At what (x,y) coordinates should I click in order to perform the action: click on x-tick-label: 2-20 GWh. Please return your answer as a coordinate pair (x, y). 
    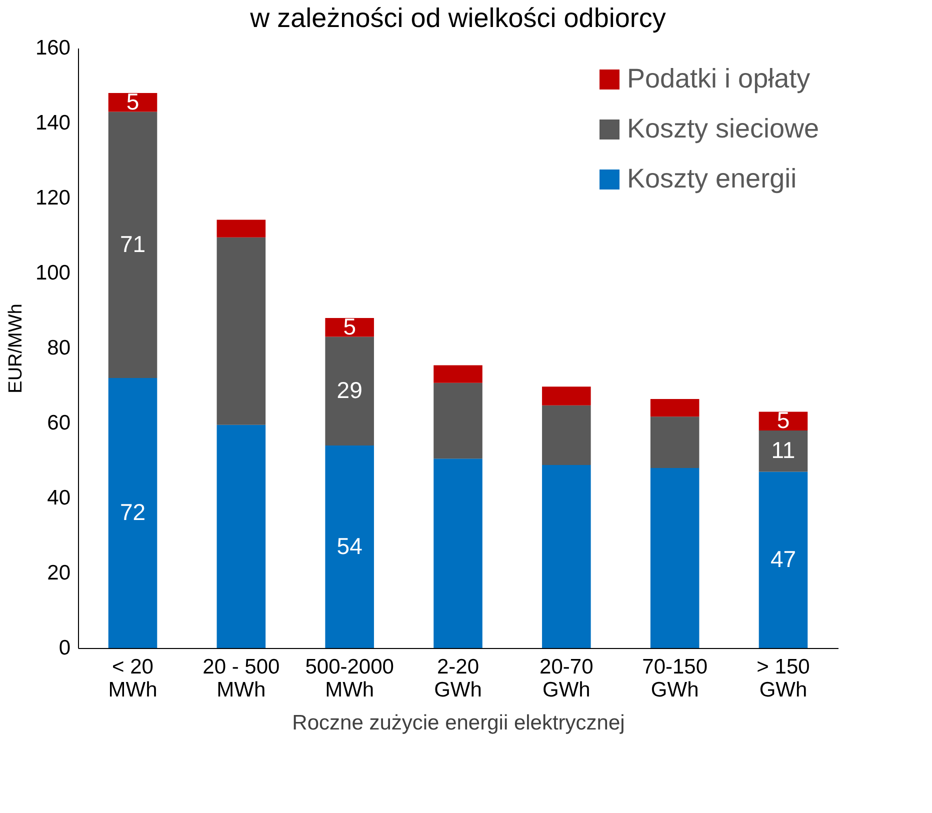
    Looking at the image, I should click on (458, 679).